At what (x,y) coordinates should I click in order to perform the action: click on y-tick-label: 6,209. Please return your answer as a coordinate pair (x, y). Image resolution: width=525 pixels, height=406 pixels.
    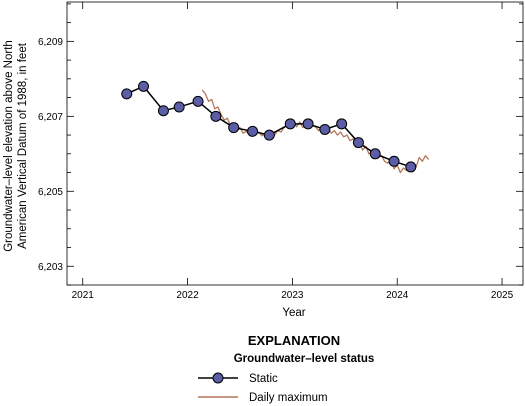
    Looking at the image, I should click on (50, 42).